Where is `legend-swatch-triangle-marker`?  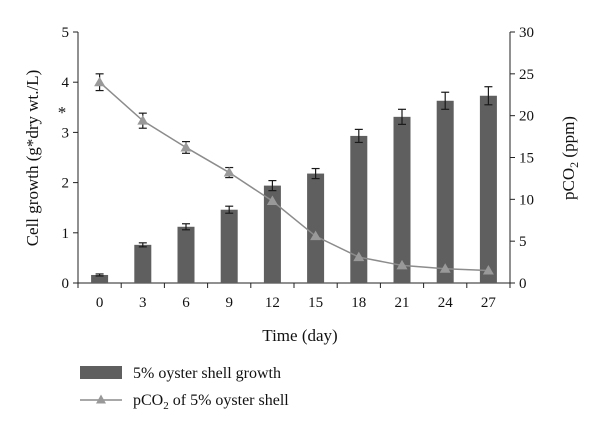 legend-swatch-triangle-marker is located at coordinates (101, 399).